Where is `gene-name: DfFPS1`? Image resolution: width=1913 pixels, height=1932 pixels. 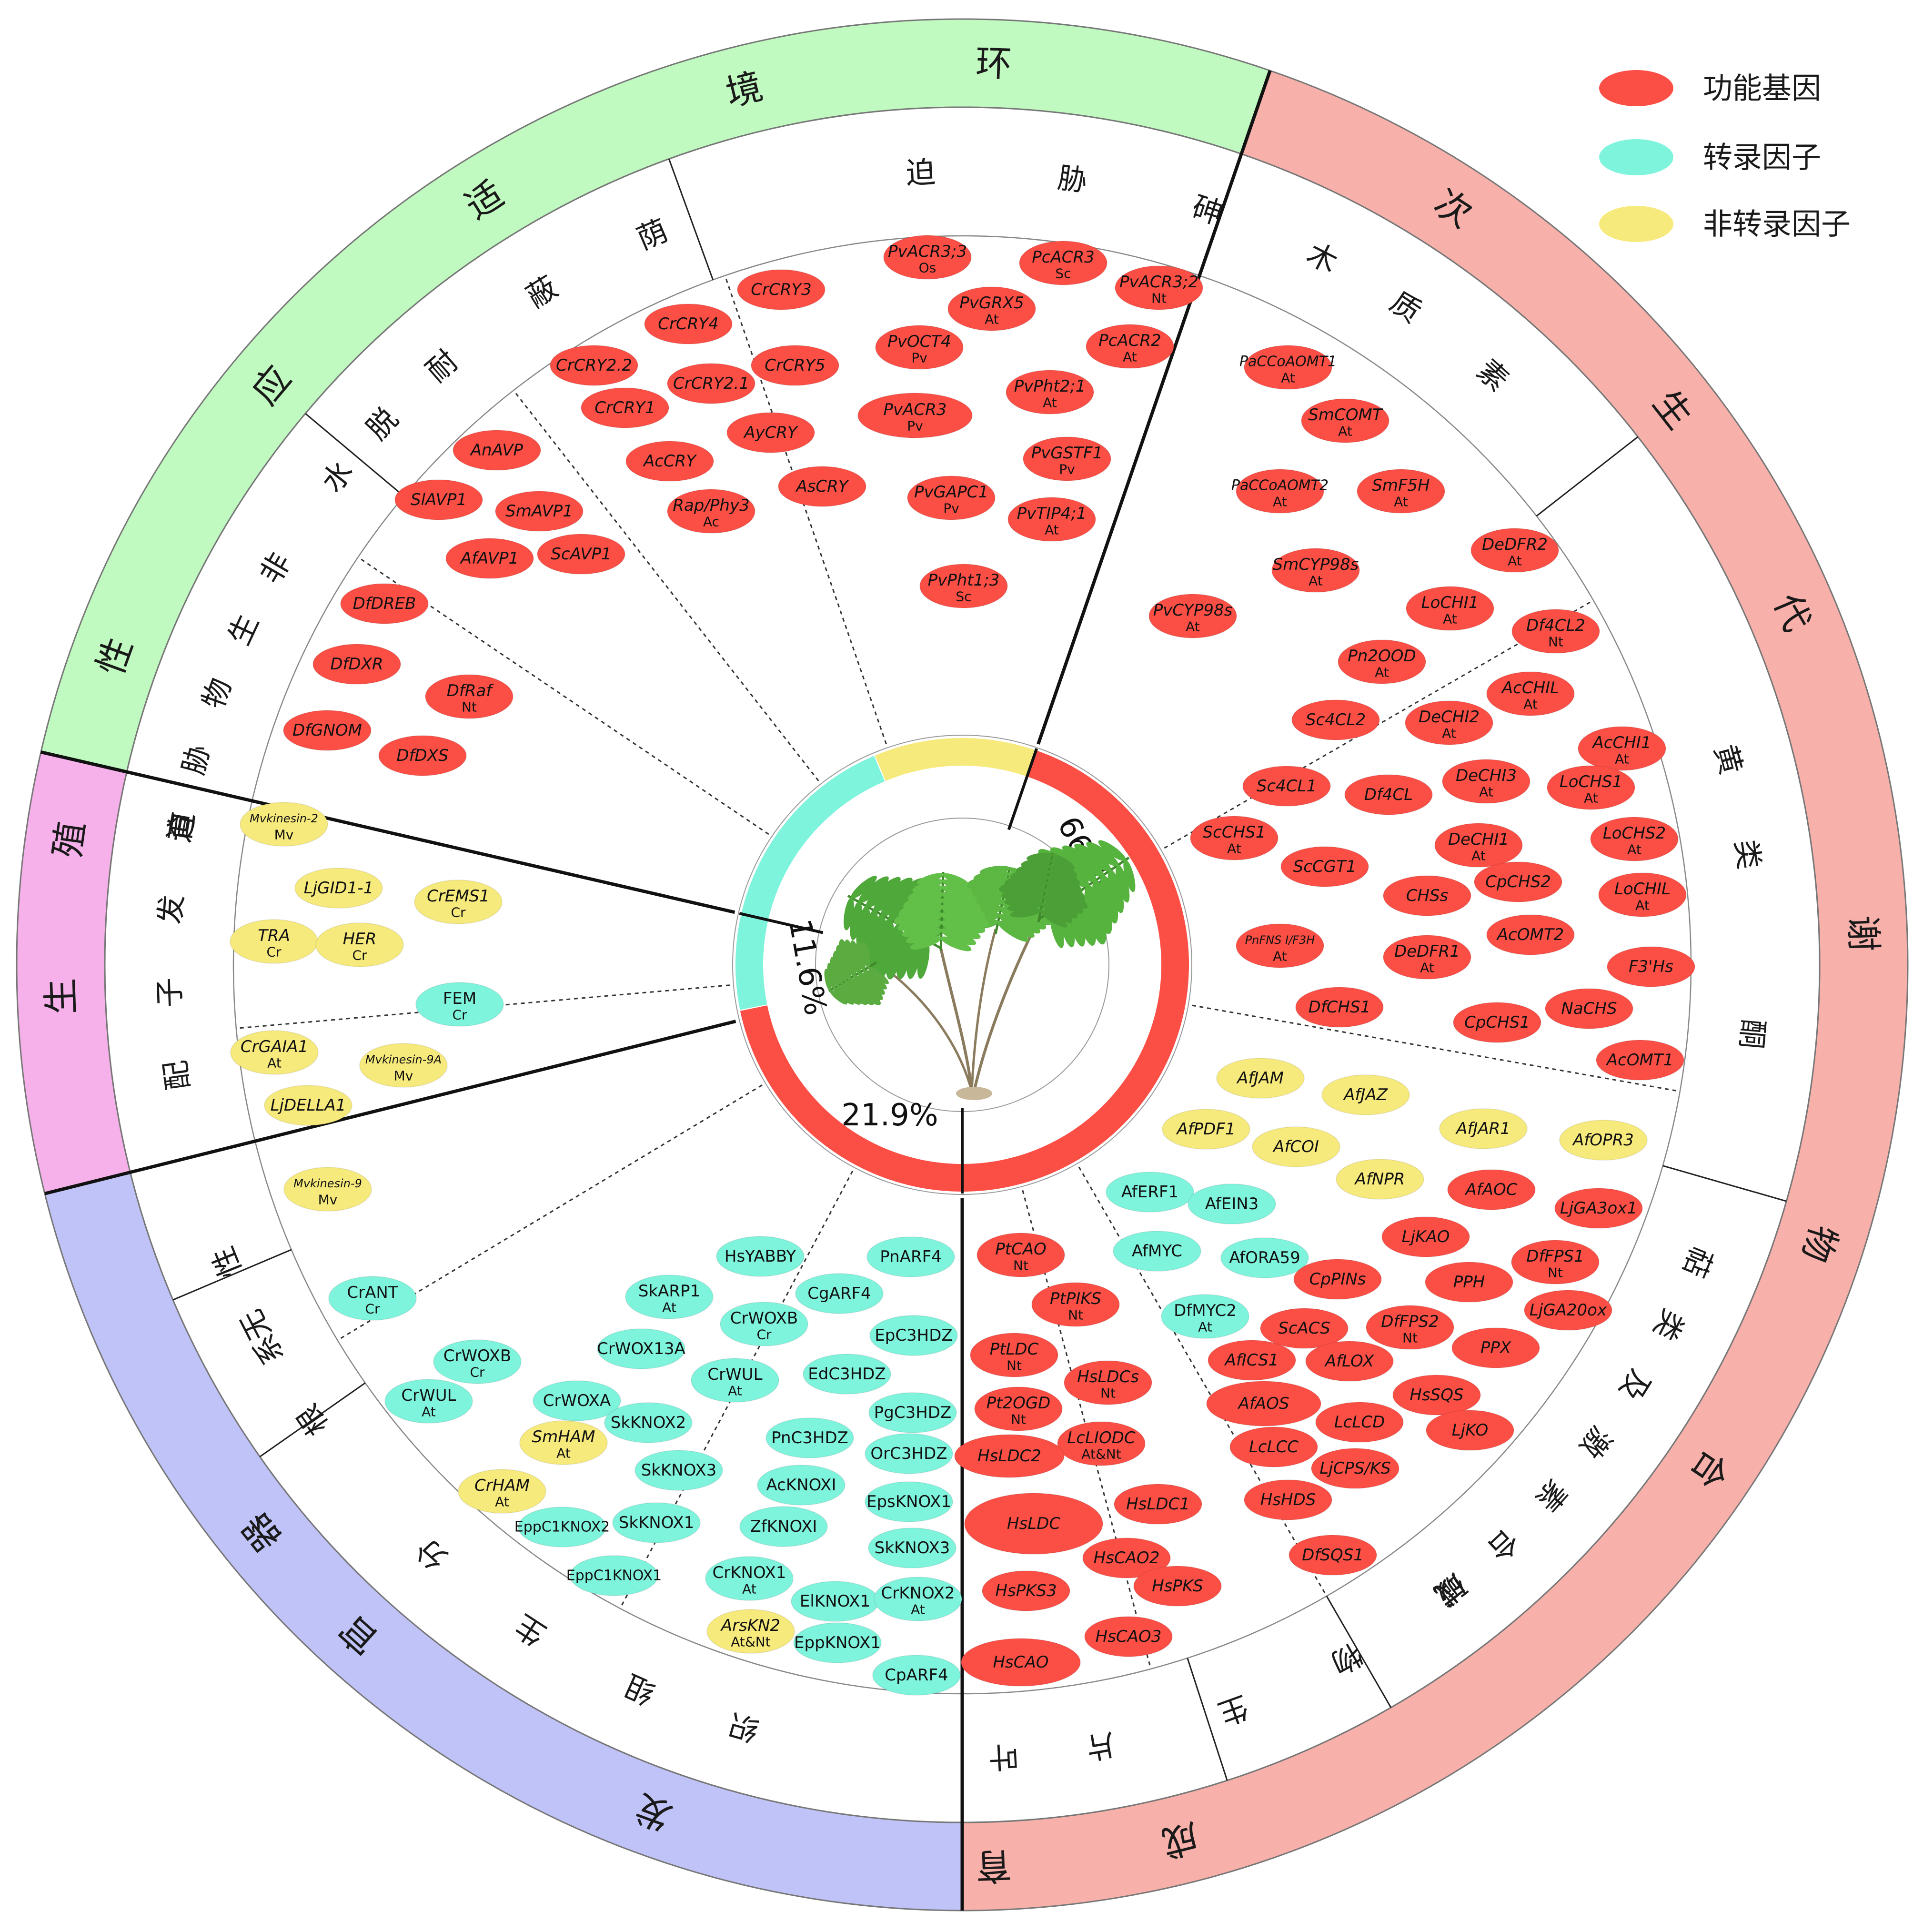
gene-name: DfFPS1 is located at coordinates (1555, 1256).